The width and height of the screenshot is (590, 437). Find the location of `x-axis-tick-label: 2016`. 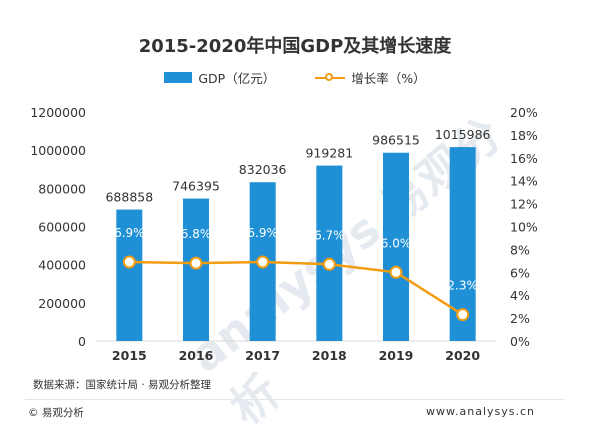

x-axis-tick-label: 2016 is located at coordinates (196, 355).